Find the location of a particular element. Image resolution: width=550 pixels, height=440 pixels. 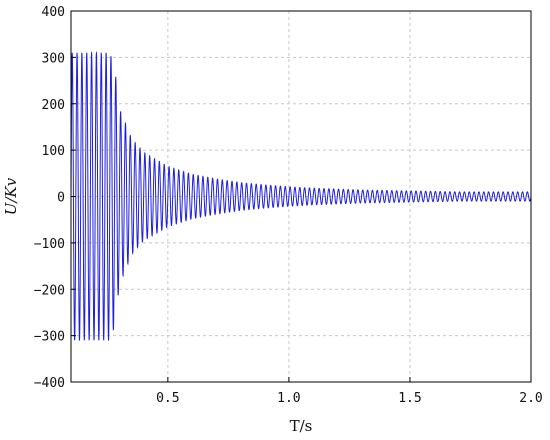

x-tick-labels: 0.5 1.0 1.5 2.0 is located at coordinates (349, 398).